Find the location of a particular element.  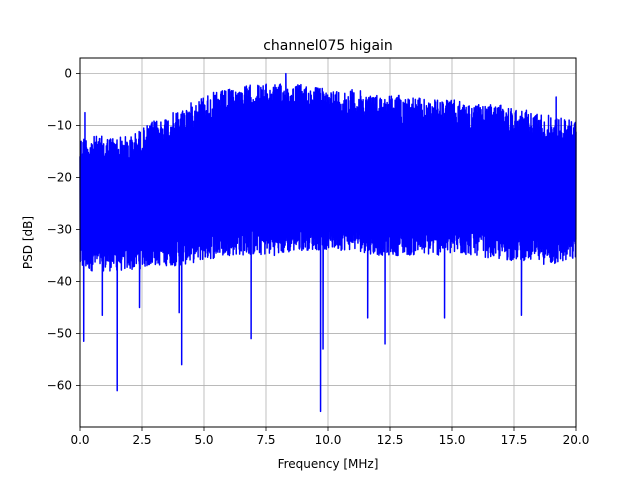

x-axis-label: Frequency [MHz] is located at coordinates (328, 464).